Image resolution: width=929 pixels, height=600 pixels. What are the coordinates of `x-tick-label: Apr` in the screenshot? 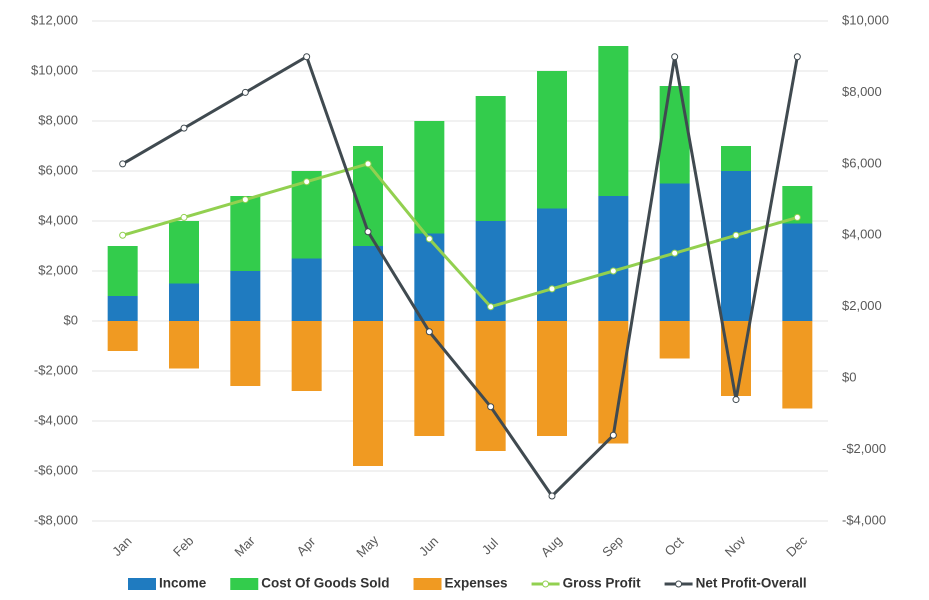 It's located at (305, 545).